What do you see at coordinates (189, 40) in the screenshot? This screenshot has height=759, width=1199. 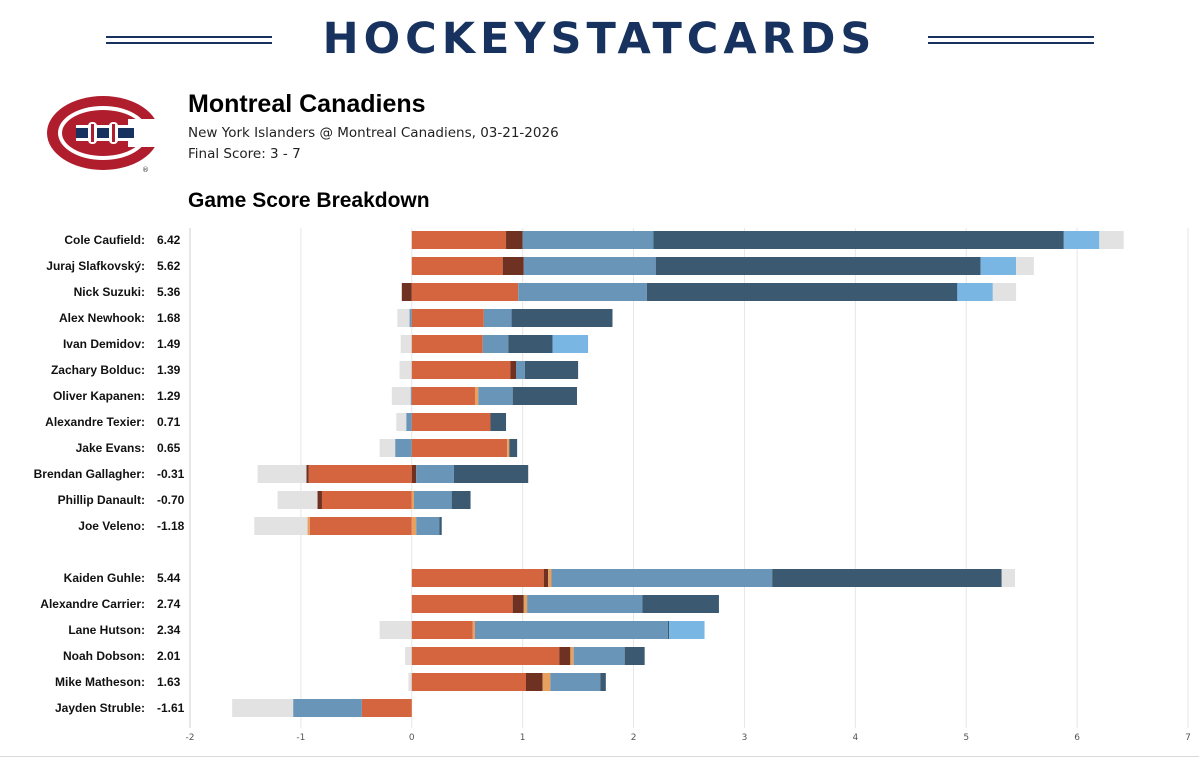 I see `brand-rule-left` at bounding box center [189, 40].